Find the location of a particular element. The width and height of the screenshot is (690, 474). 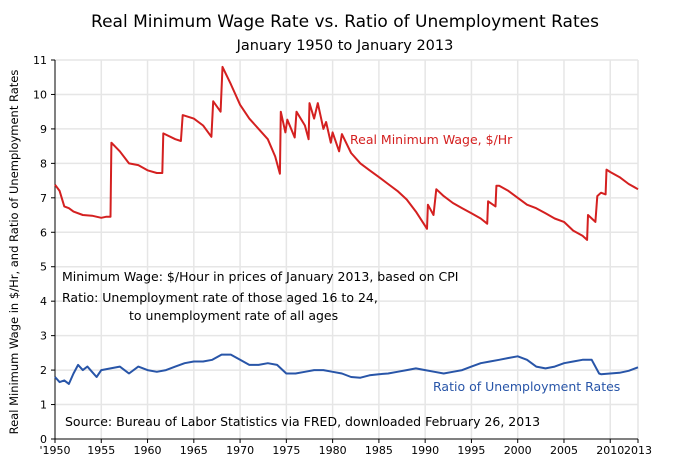

x-tick-label: 1960 is located at coordinates (148, 450).